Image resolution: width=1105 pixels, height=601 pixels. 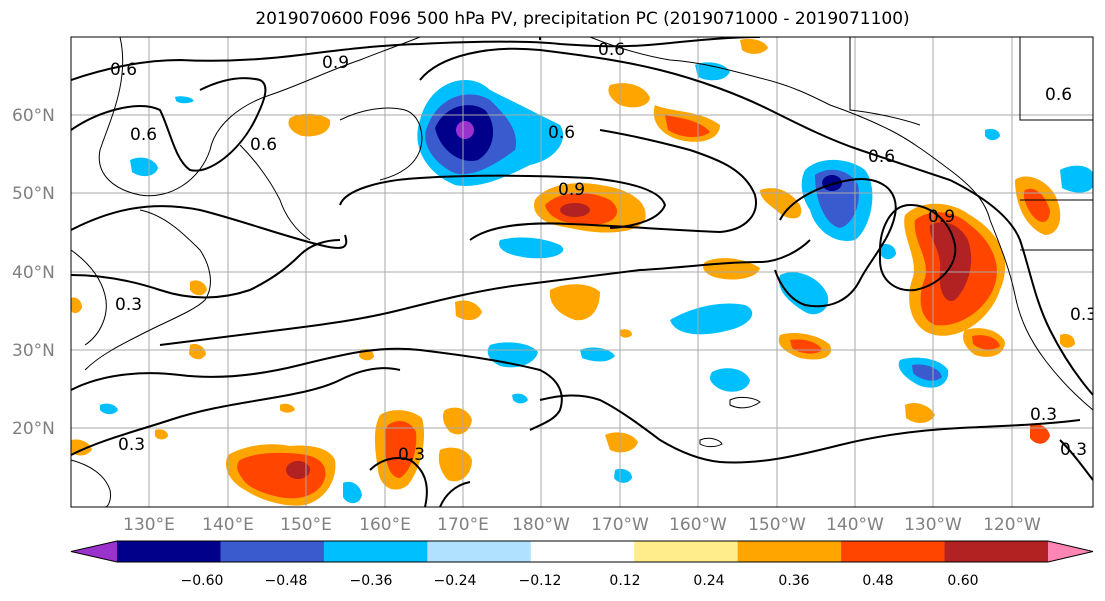 What do you see at coordinates (624, 581) in the screenshot?
I see `colorbar-tick-label: 0.12` at bounding box center [624, 581].